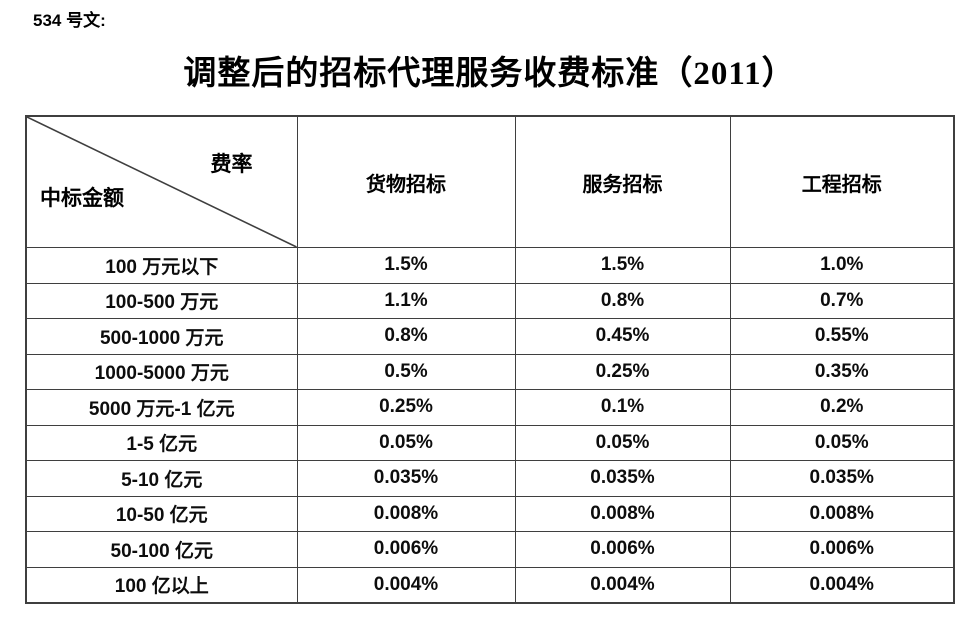  I want to click on table-row: 100 万元以下 1.5% 1.5% 1.0%, so click(490, 265).